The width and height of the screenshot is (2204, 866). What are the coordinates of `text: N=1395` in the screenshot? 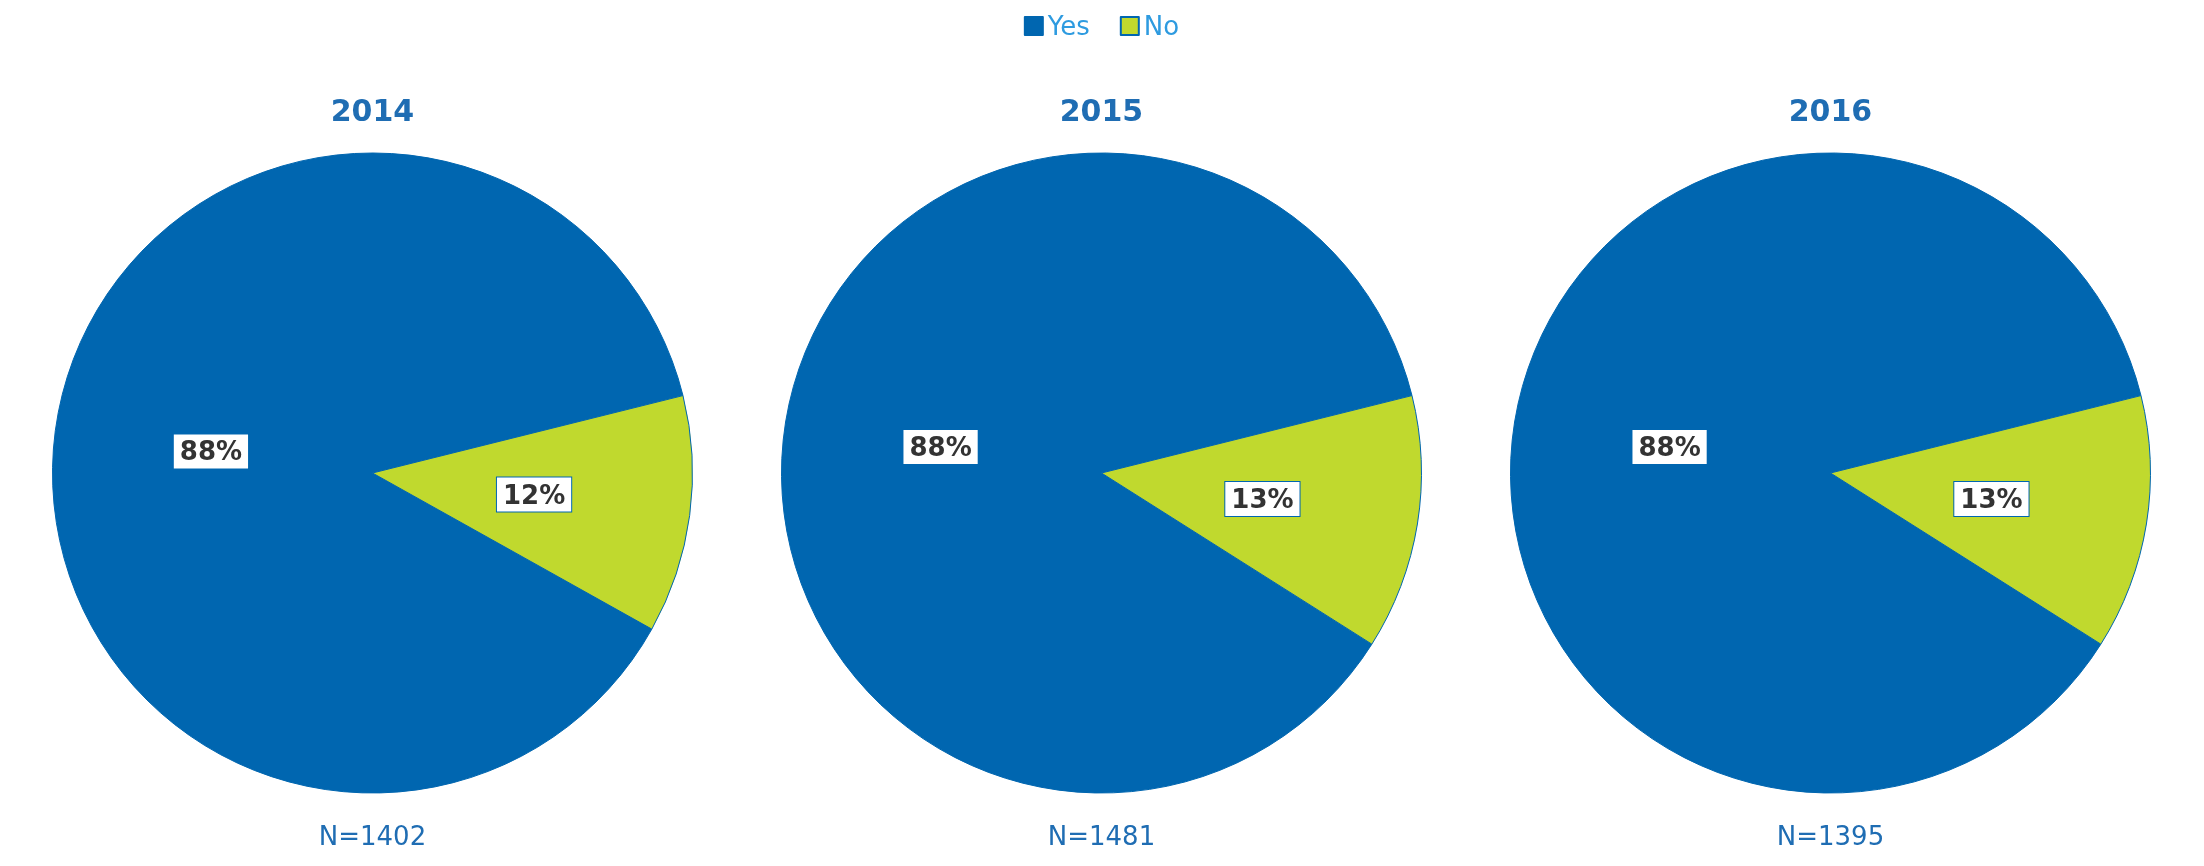 It's located at (1830, 836).